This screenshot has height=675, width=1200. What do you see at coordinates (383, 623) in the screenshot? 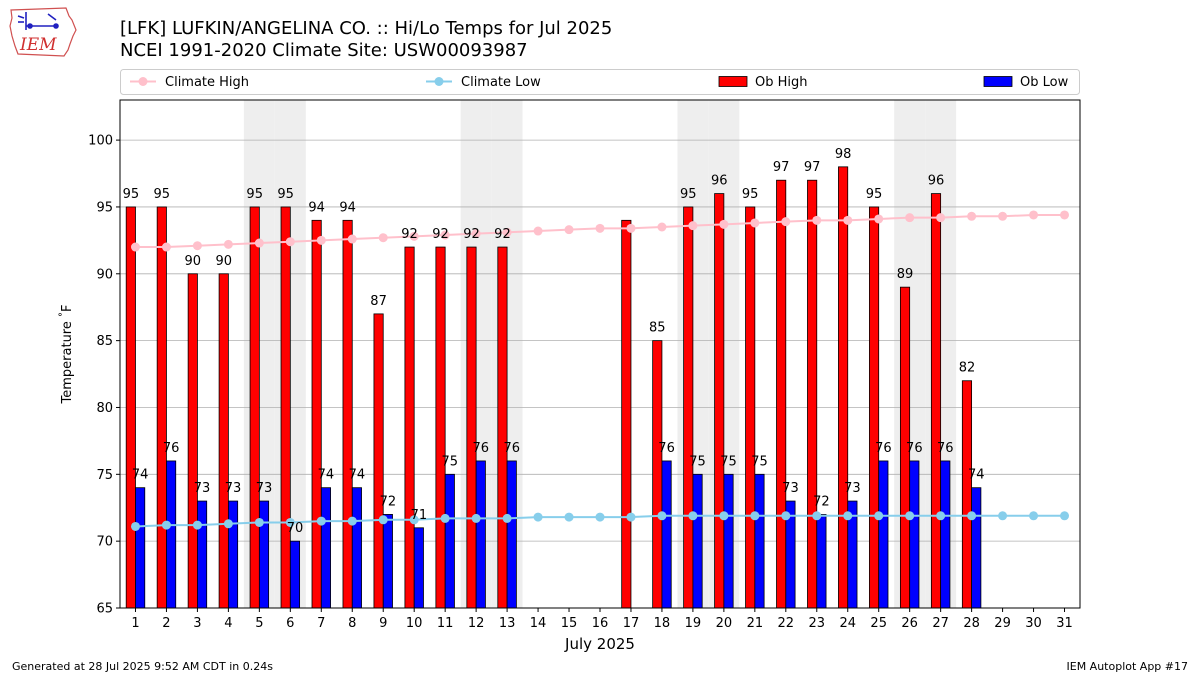
I see `x-tick-label: 9` at bounding box center [383, 623].